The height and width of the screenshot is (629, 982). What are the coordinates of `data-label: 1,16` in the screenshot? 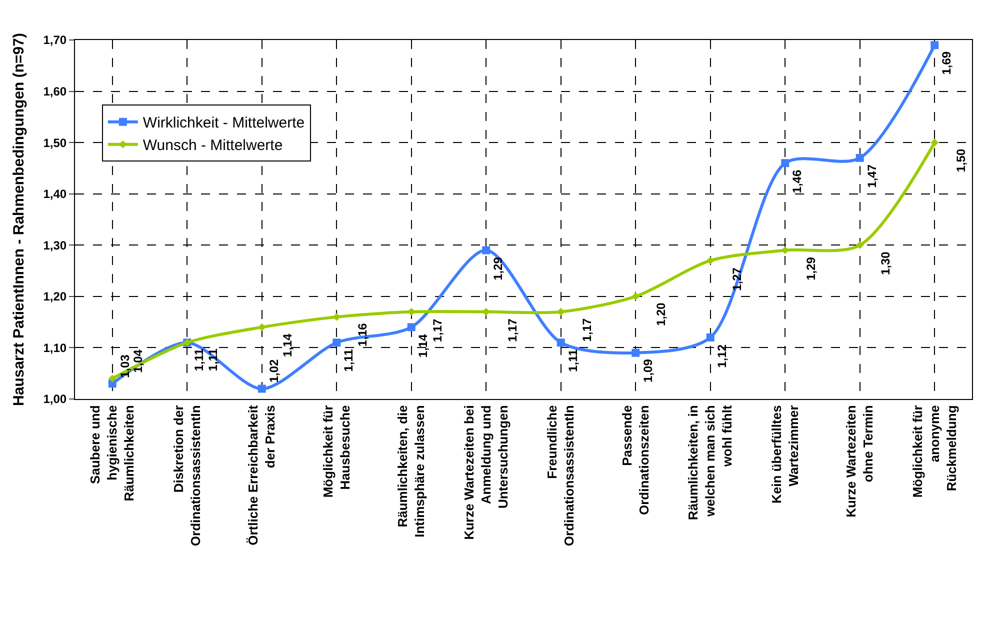 It's located at (363, 334).